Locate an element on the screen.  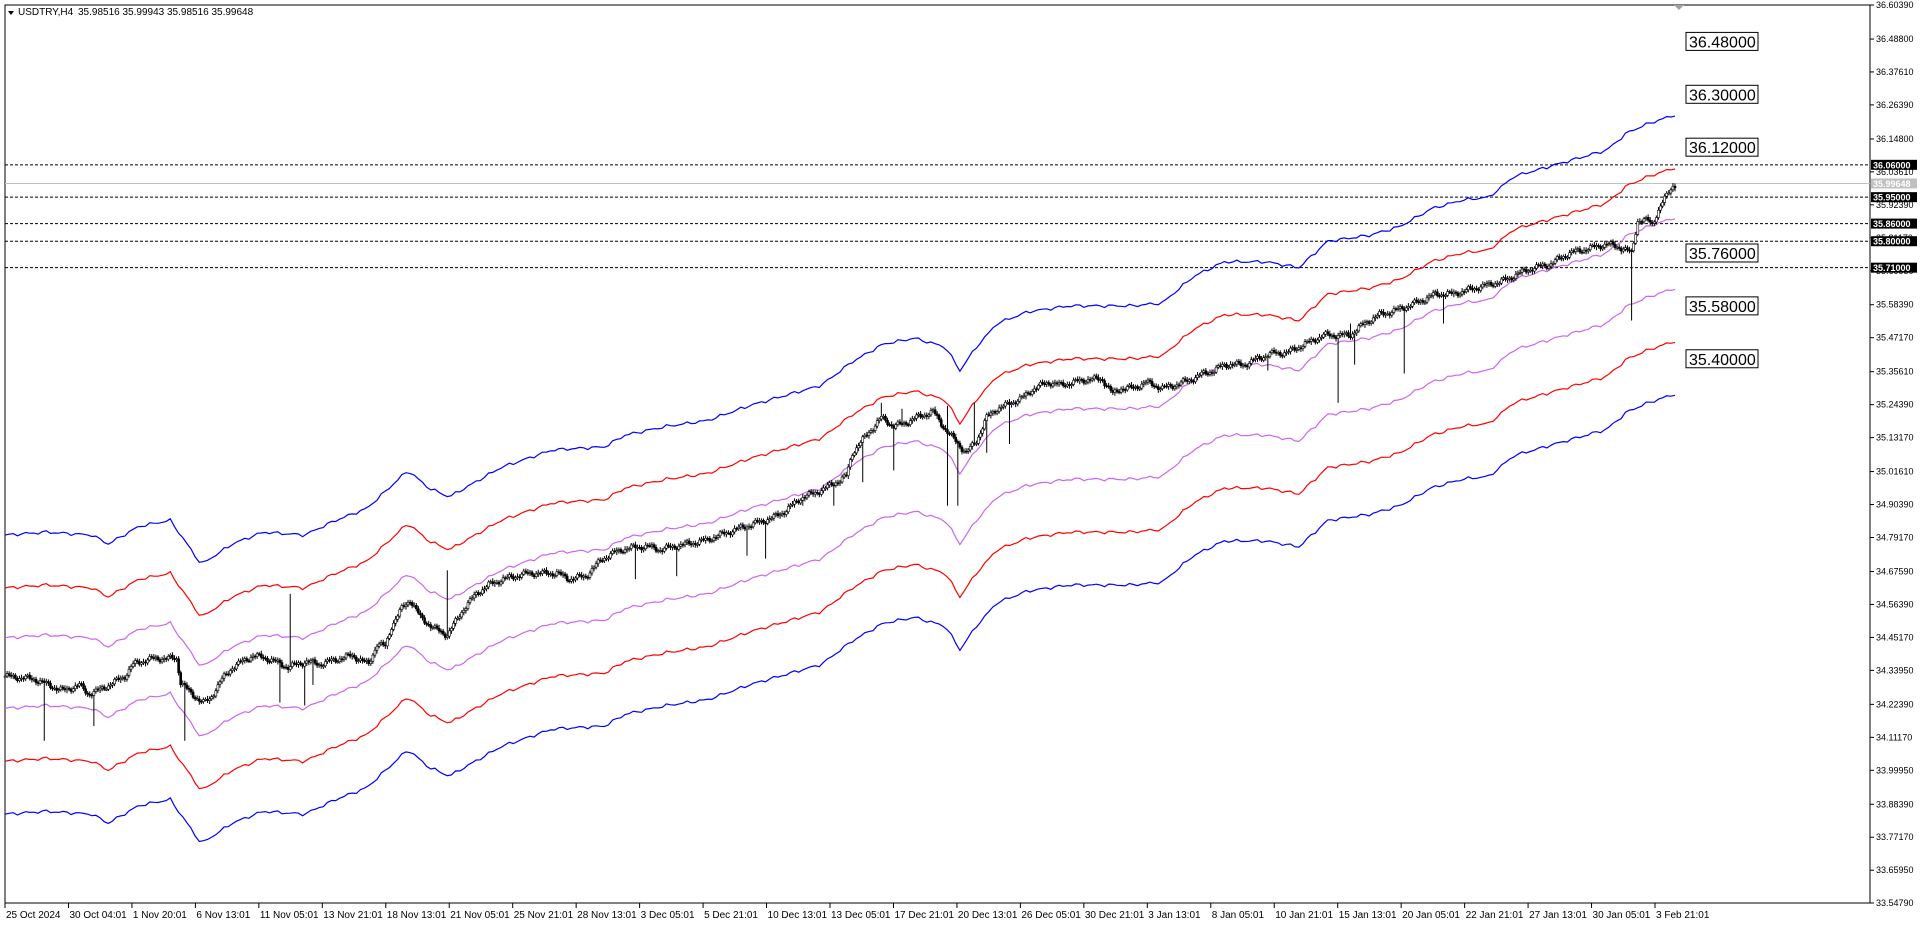
band-end-label: 36.12000 is located at coordinates (1722, 148).